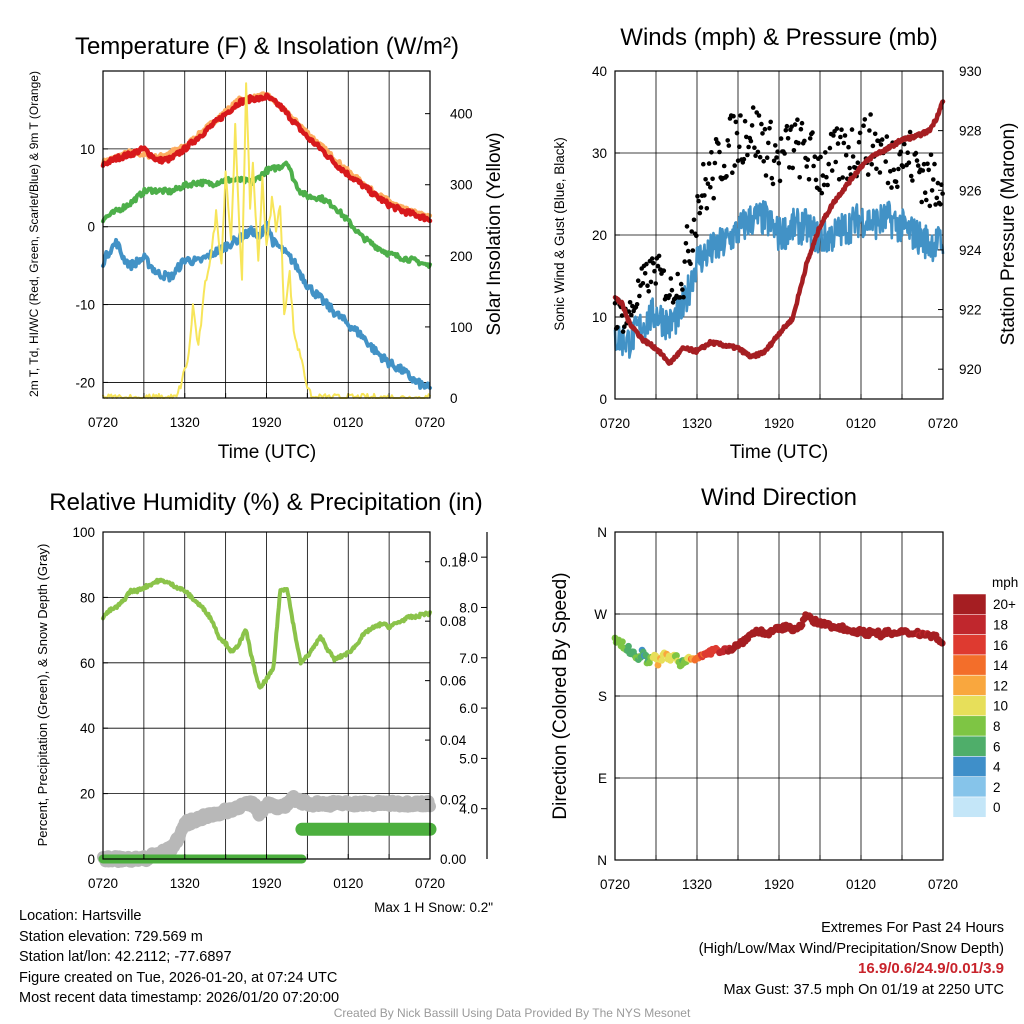 The image size is (1024, 1024). I want to click on temperature-panel-title: Temperature (F) & Insolation (W/m²), so click(267, 46).